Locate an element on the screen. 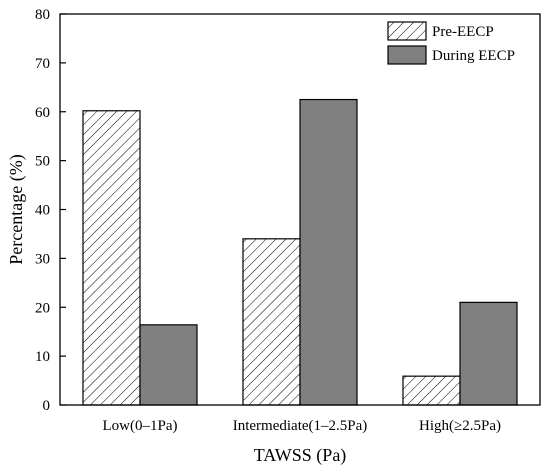 The image size is (550, 472). y-tick-label: 20 is located at coordinates (42, 308).